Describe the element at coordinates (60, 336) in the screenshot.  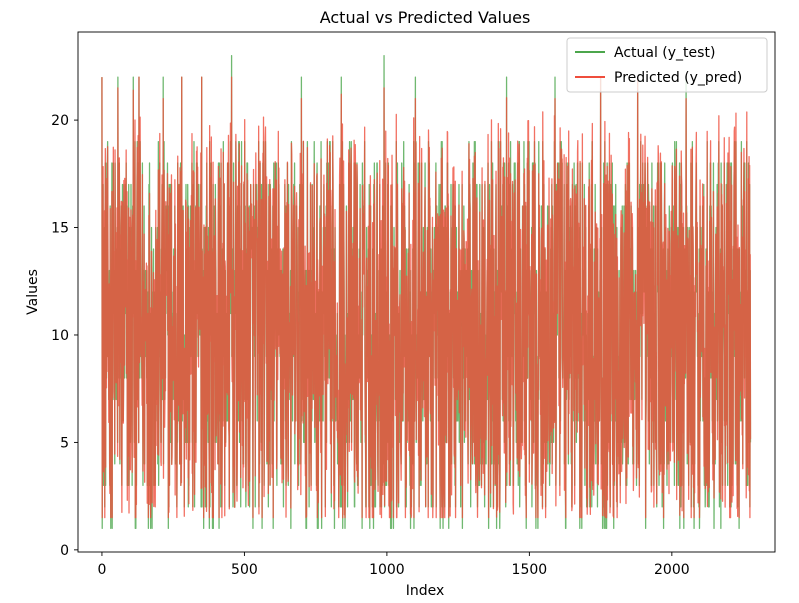
I see `y-tick-label: 10` at that location.